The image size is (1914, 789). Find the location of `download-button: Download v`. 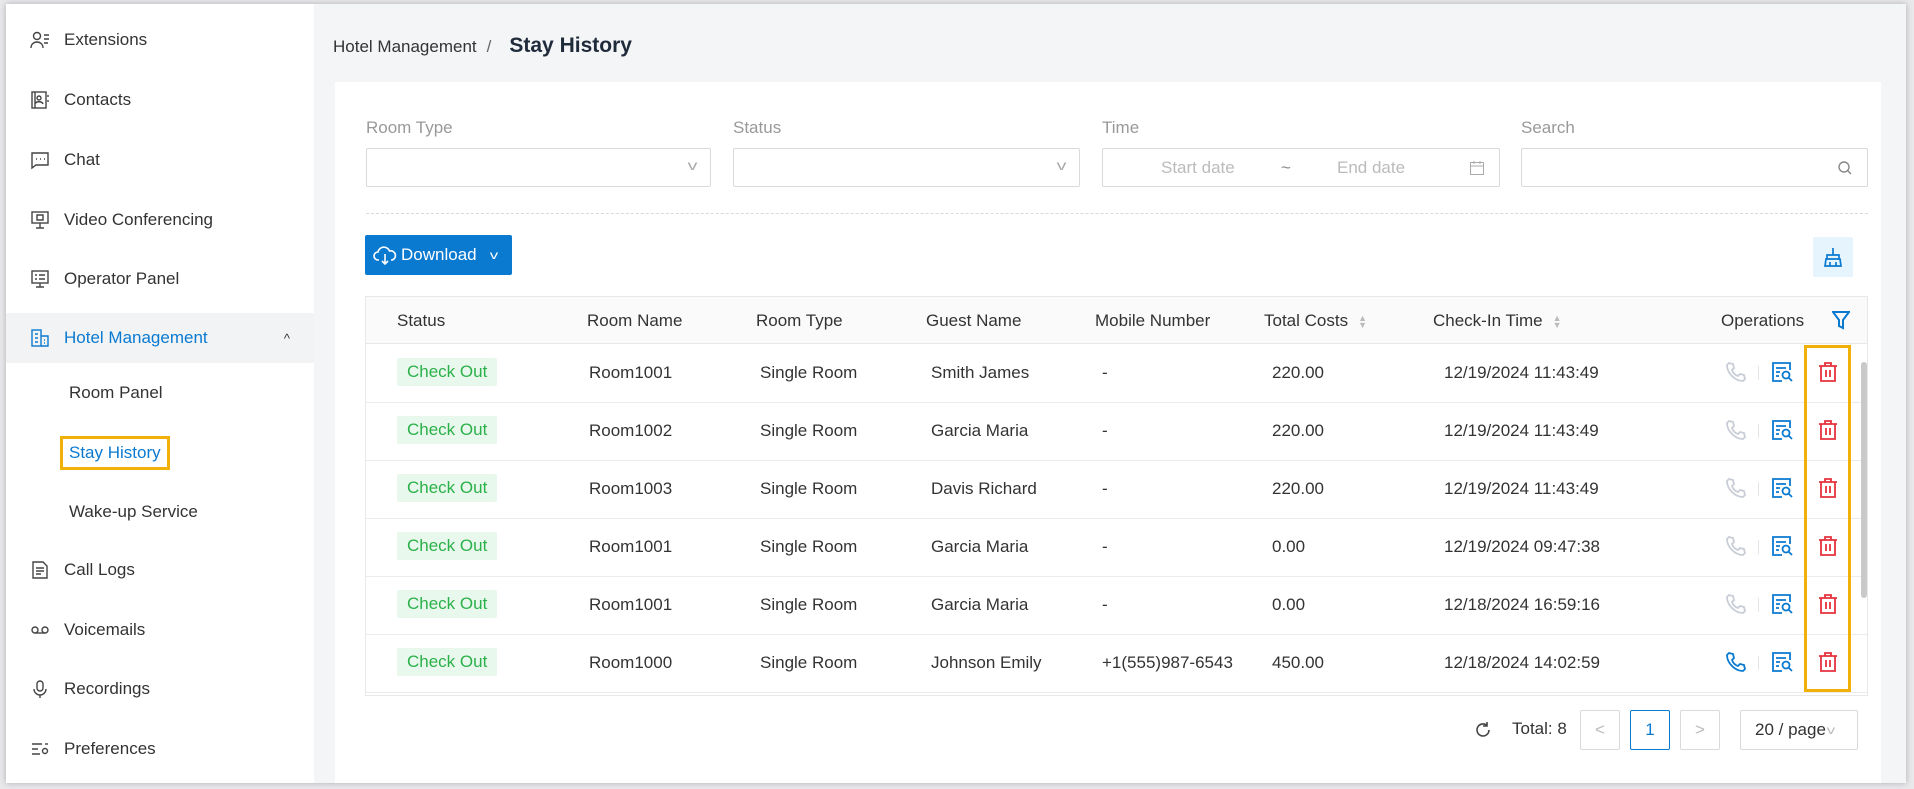

download-button: Download v is located at coordinates (438, 255).